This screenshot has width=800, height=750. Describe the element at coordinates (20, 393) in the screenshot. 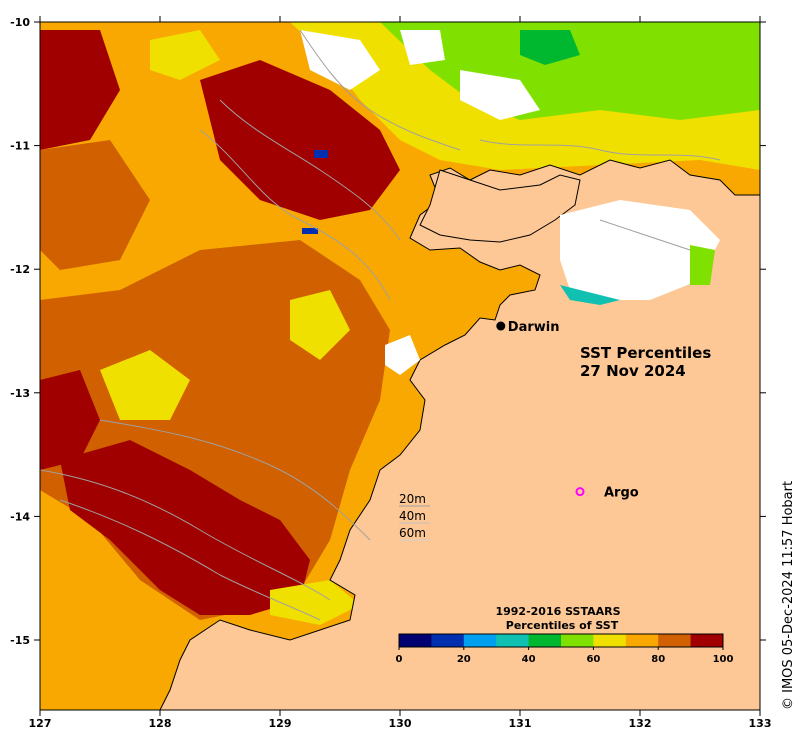

I see `lat-tick-label: -13` at that location.